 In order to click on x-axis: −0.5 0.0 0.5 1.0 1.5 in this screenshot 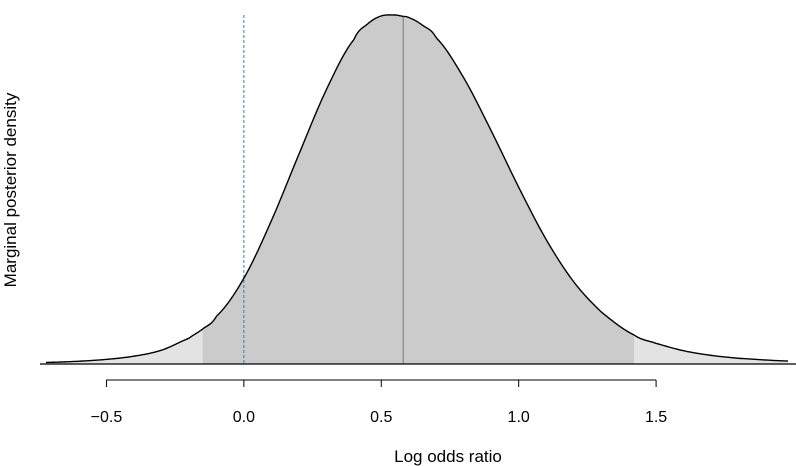, I will do `click(379, 402)`.